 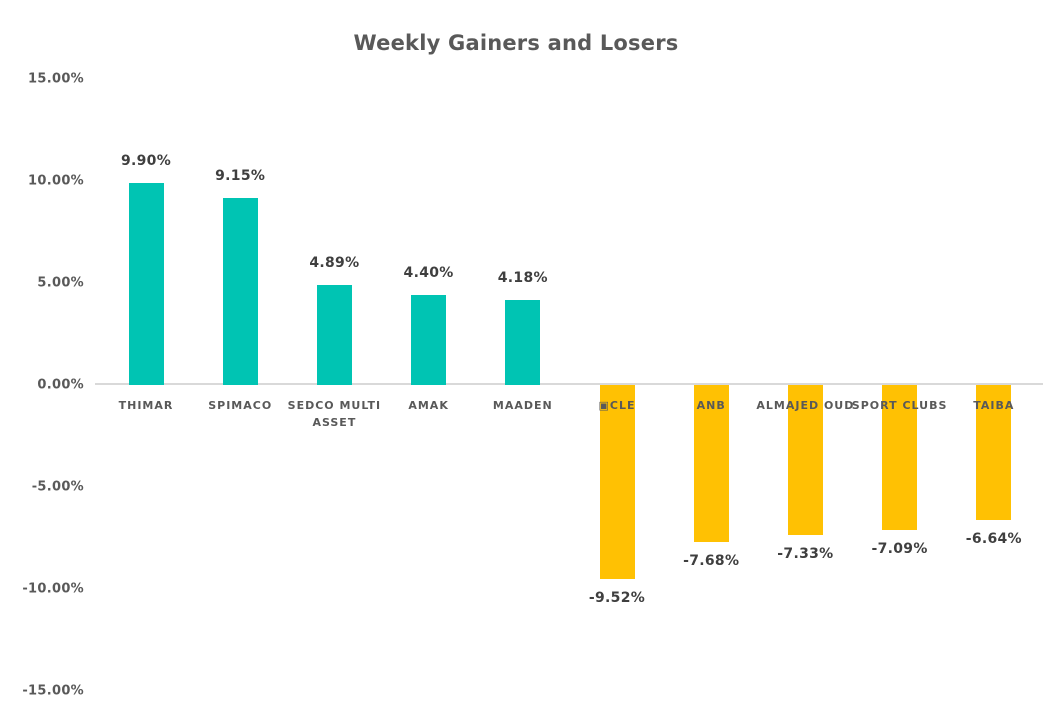 What do you see at coordinates (429, 340) in the screenshot?
I see `bar-amak` at bounding box center [429, 340].